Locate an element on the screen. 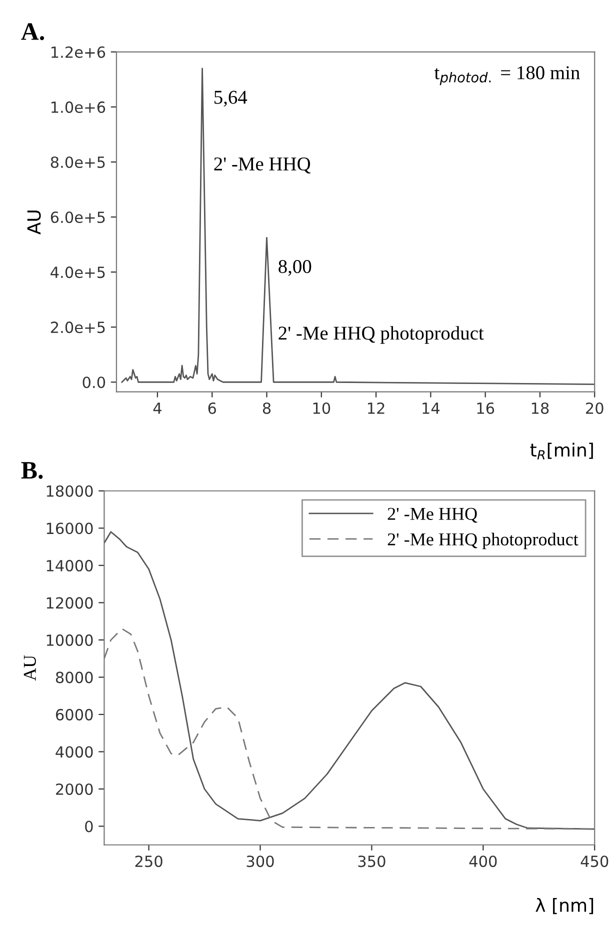 This screenshot has width=613, height=944. x-tick-label: 8 is located at coordinates (266, 408).